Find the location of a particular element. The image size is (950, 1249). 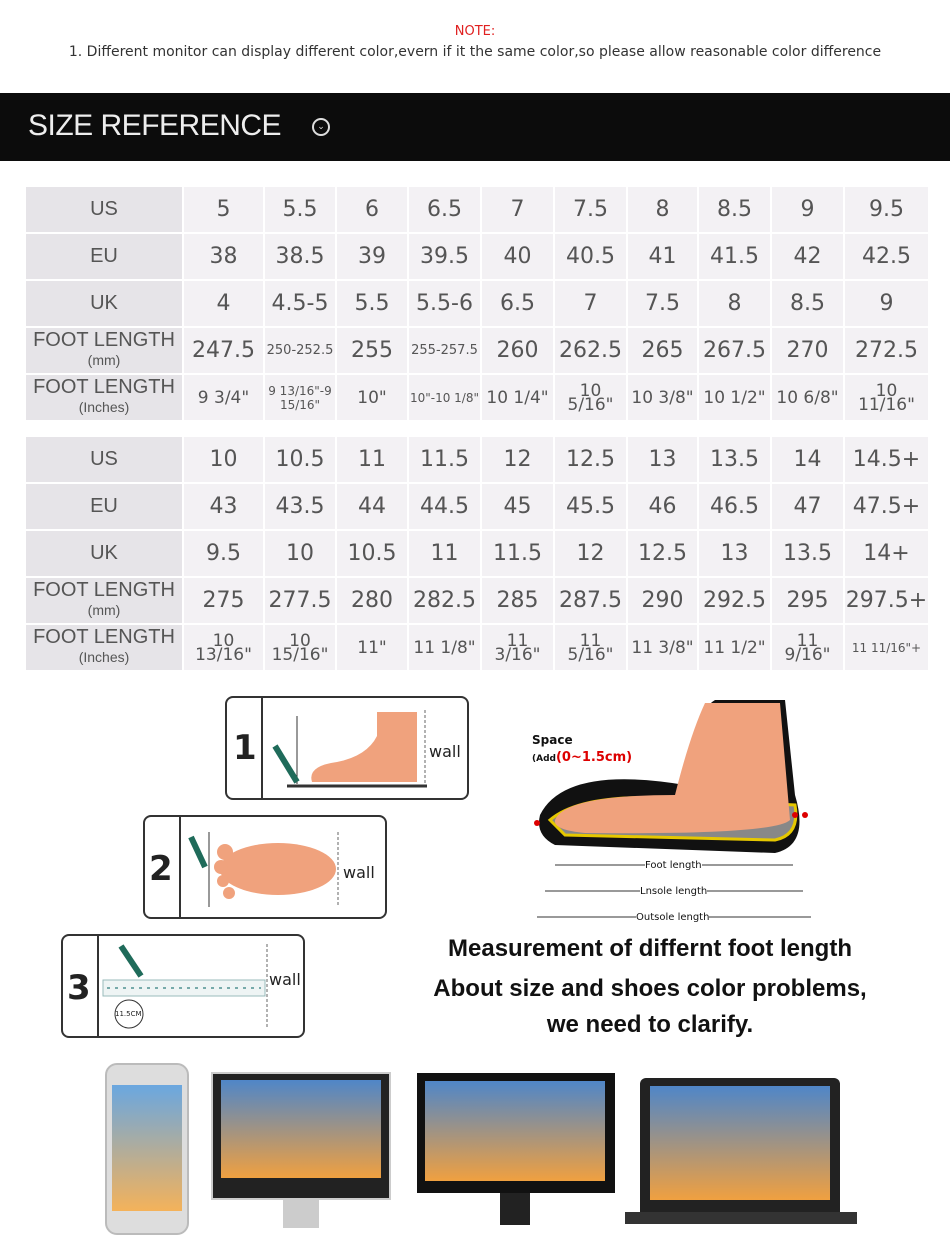

add-label: (Add is located at coordinates (544, 759).